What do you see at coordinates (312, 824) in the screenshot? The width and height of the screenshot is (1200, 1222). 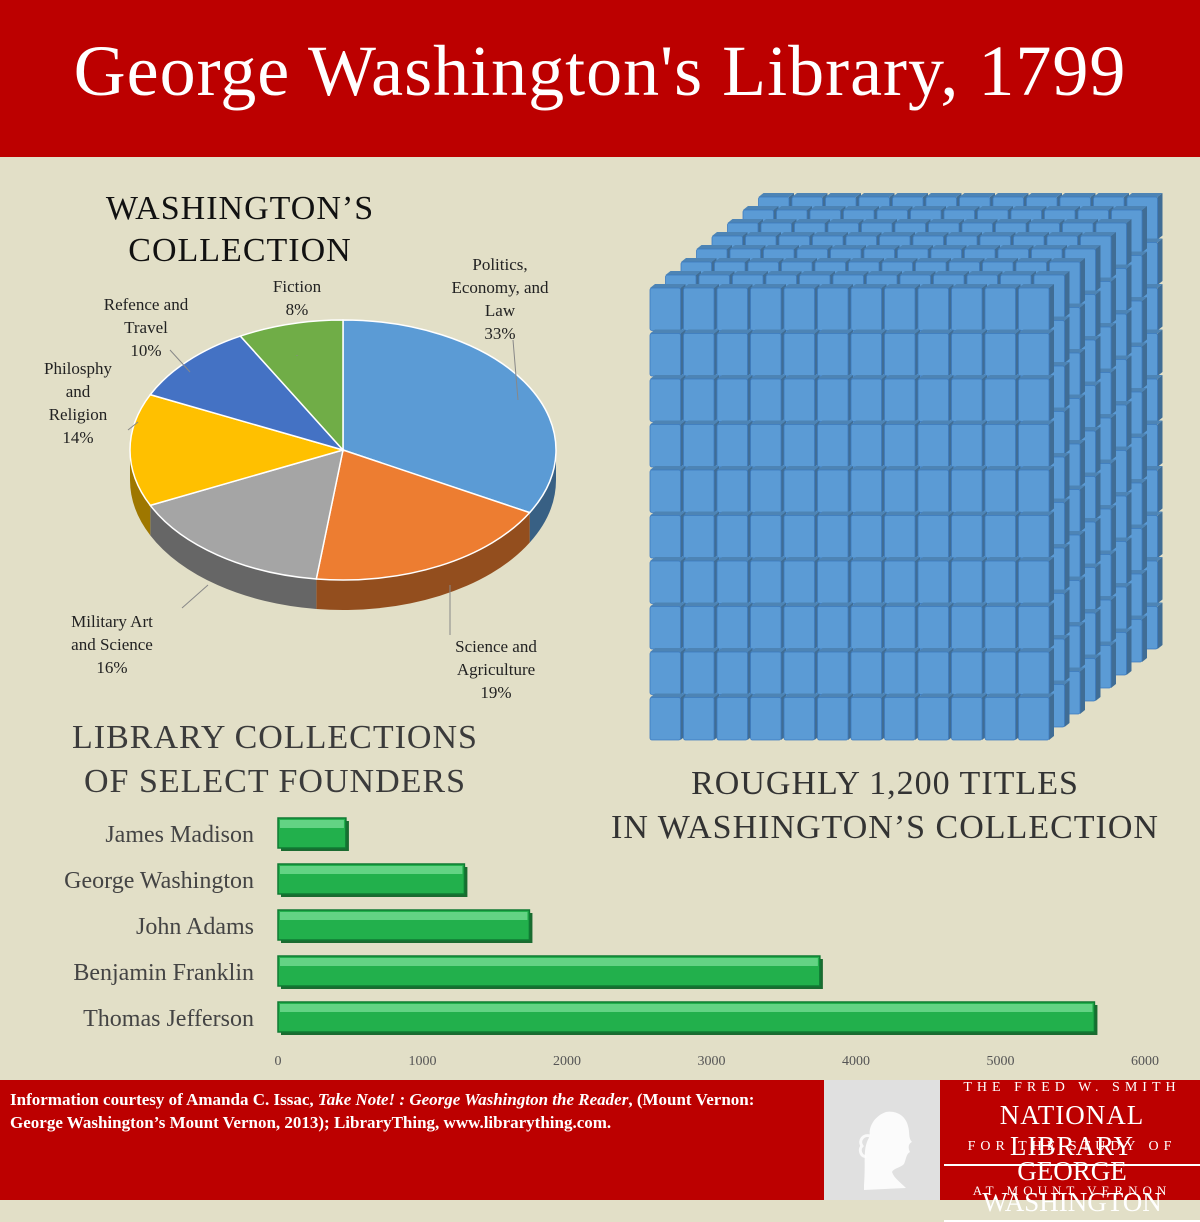 I see `bar-highlight` at bounding box center [312, 824].